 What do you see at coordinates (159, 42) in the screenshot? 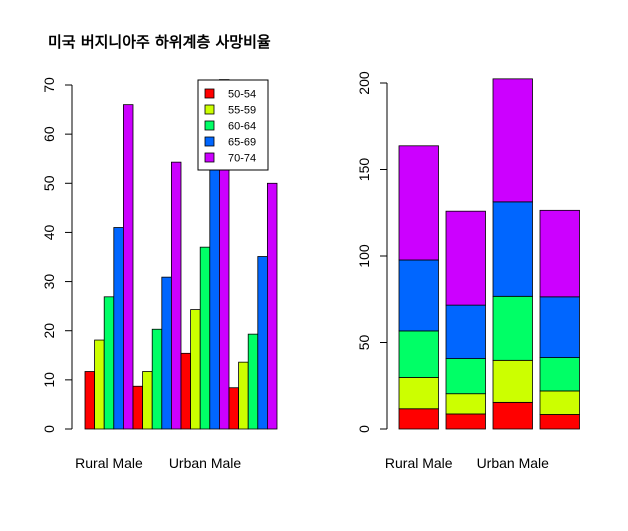
I see `chart-title: 미국 버지니아주 하위계층 사망비율` at bounding box center [159, 42].